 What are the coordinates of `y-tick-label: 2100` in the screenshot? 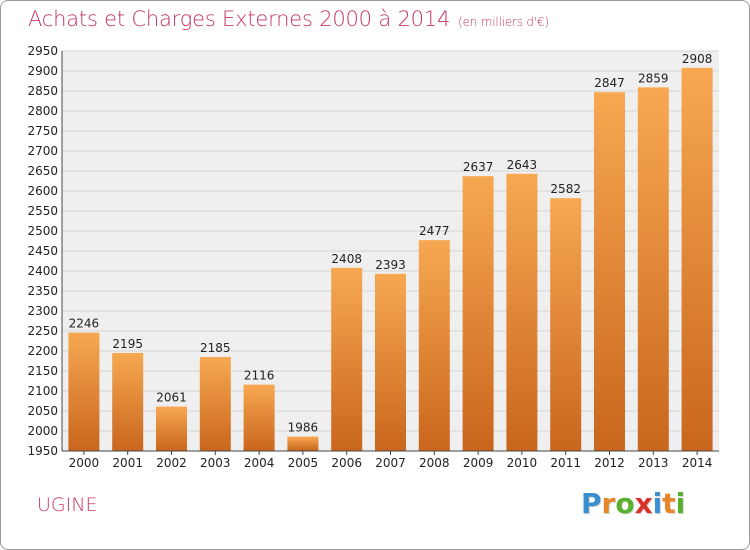 It's located at (42, 391).